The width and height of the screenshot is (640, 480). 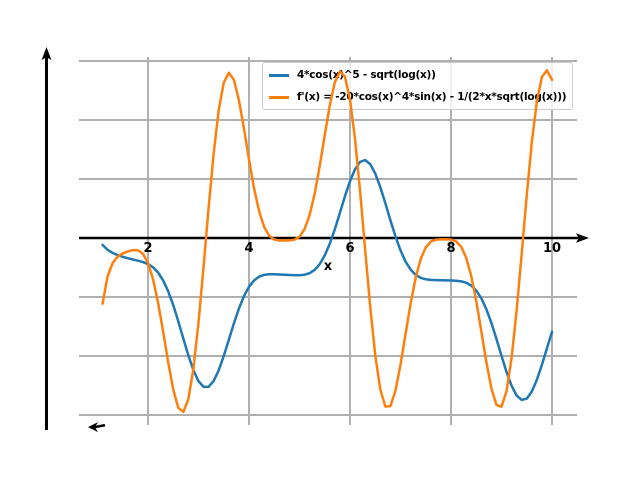 I want to click on y-axis-arrow-icon, so click(x=46, y=53).